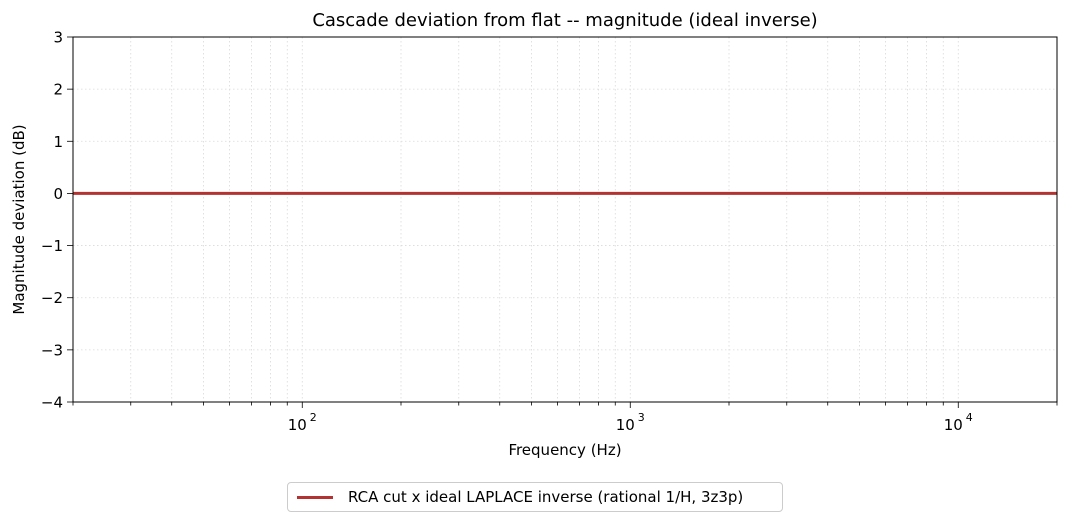 The width and height of the screenshot is (1069, 526). Describe the element at coordinates (58, 142) in the screenshot. I see `y-tick-label: 1` at that location.